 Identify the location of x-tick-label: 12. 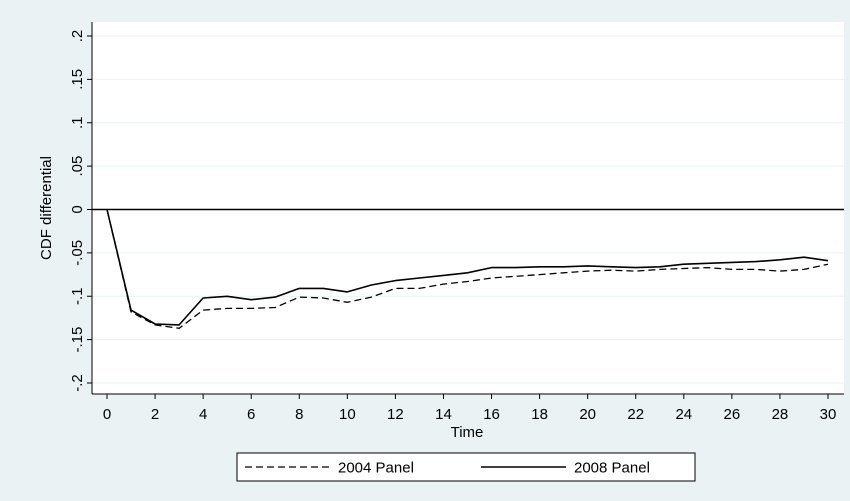
(395, 414).